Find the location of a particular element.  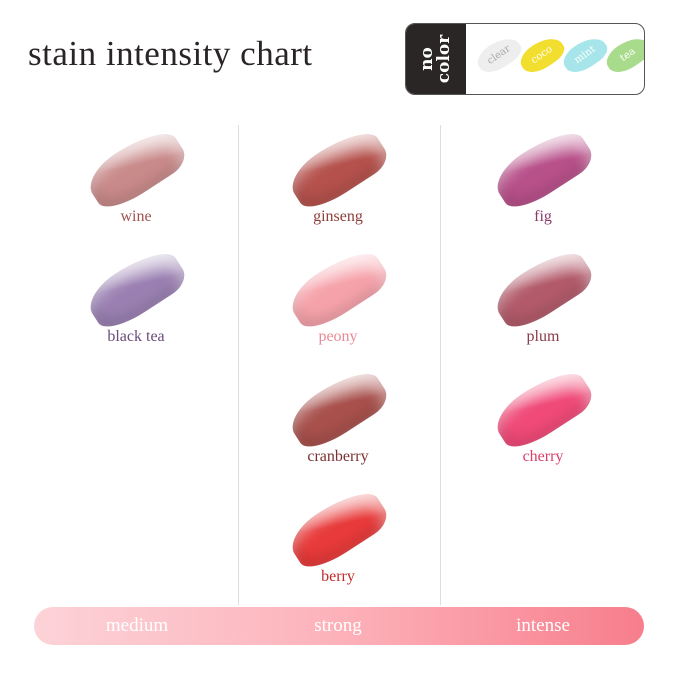

shade-label: plum is located at coordinates (543, 336).